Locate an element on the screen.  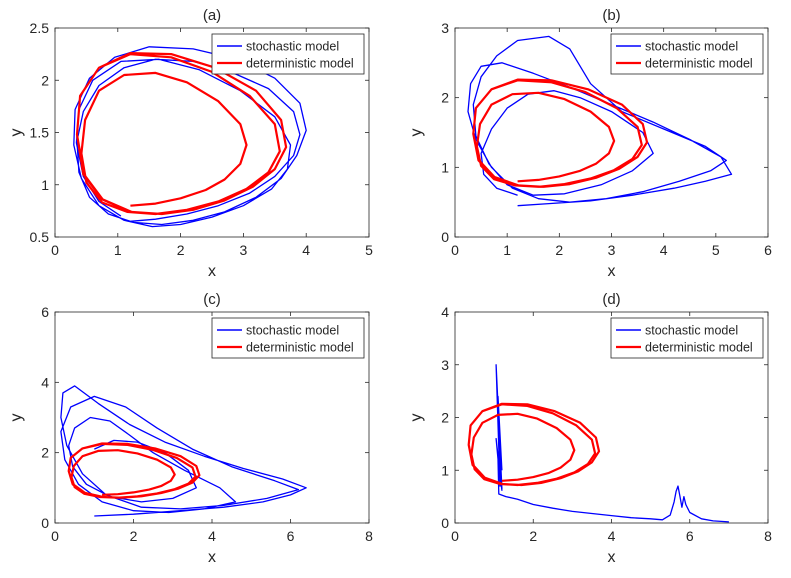
y-tick-label: 6 is located at coordinates (45, 312).